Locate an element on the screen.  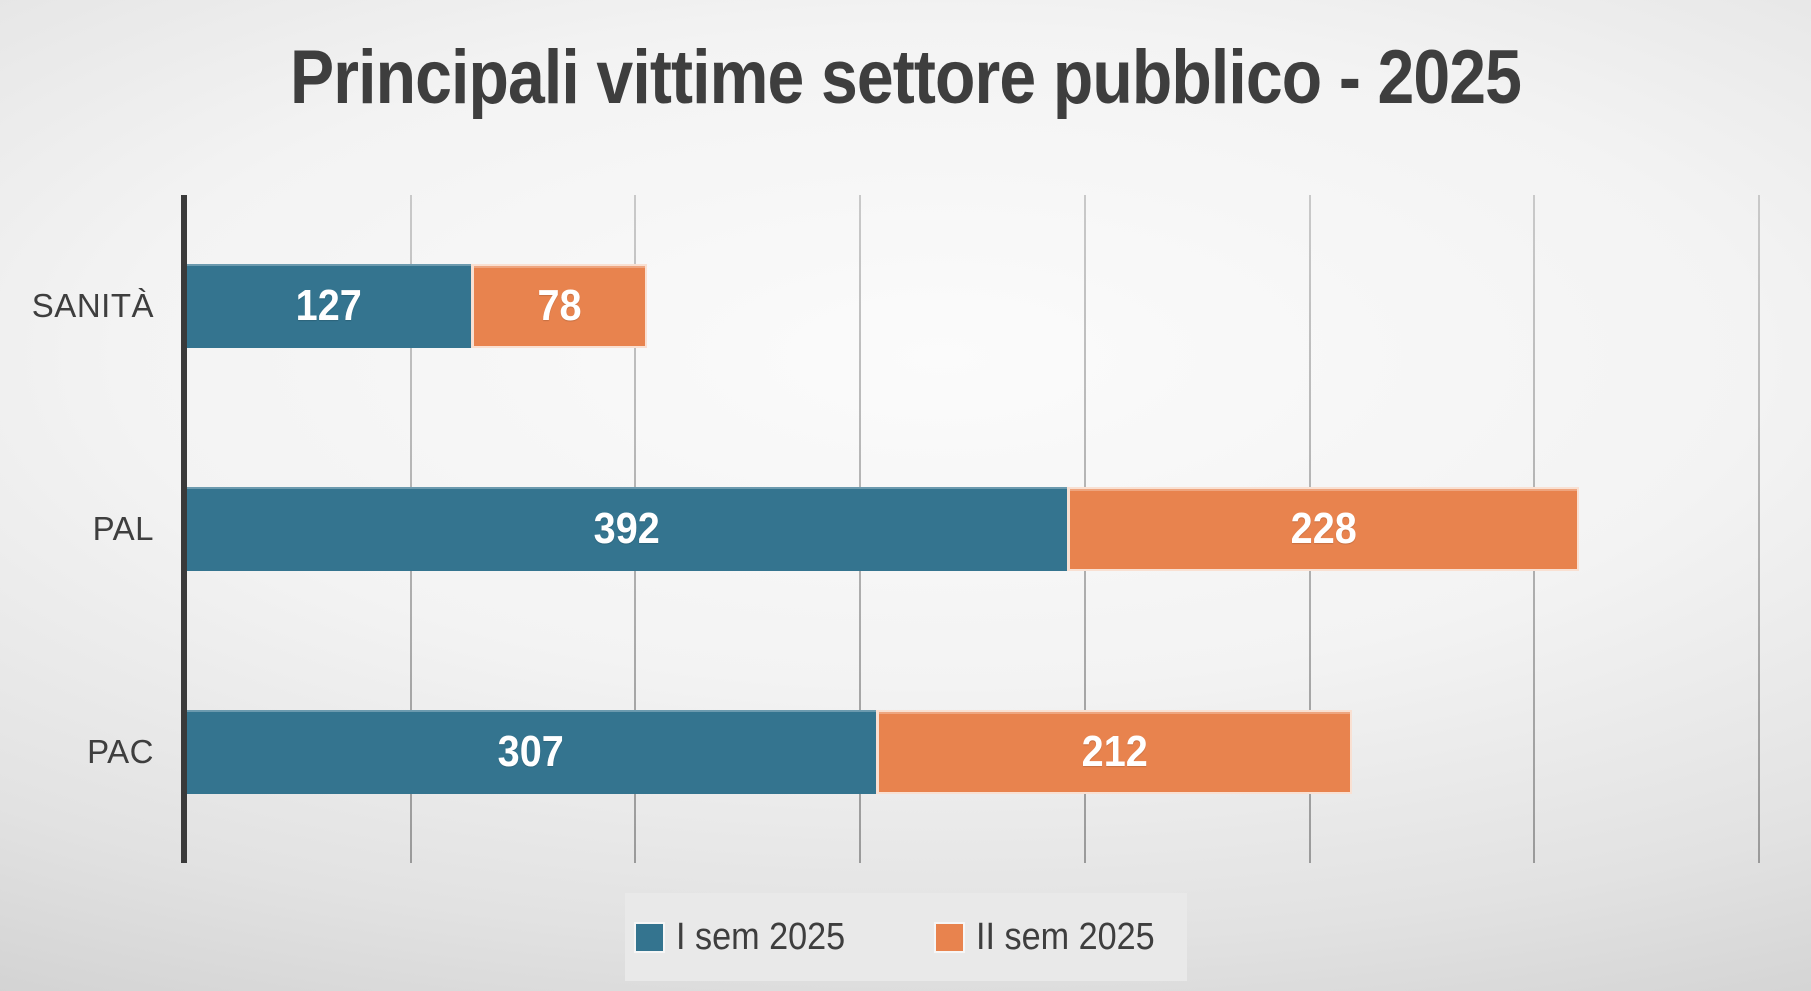
legend-label-sem2: II sem 2025 is located at coordinates (1065, 936).